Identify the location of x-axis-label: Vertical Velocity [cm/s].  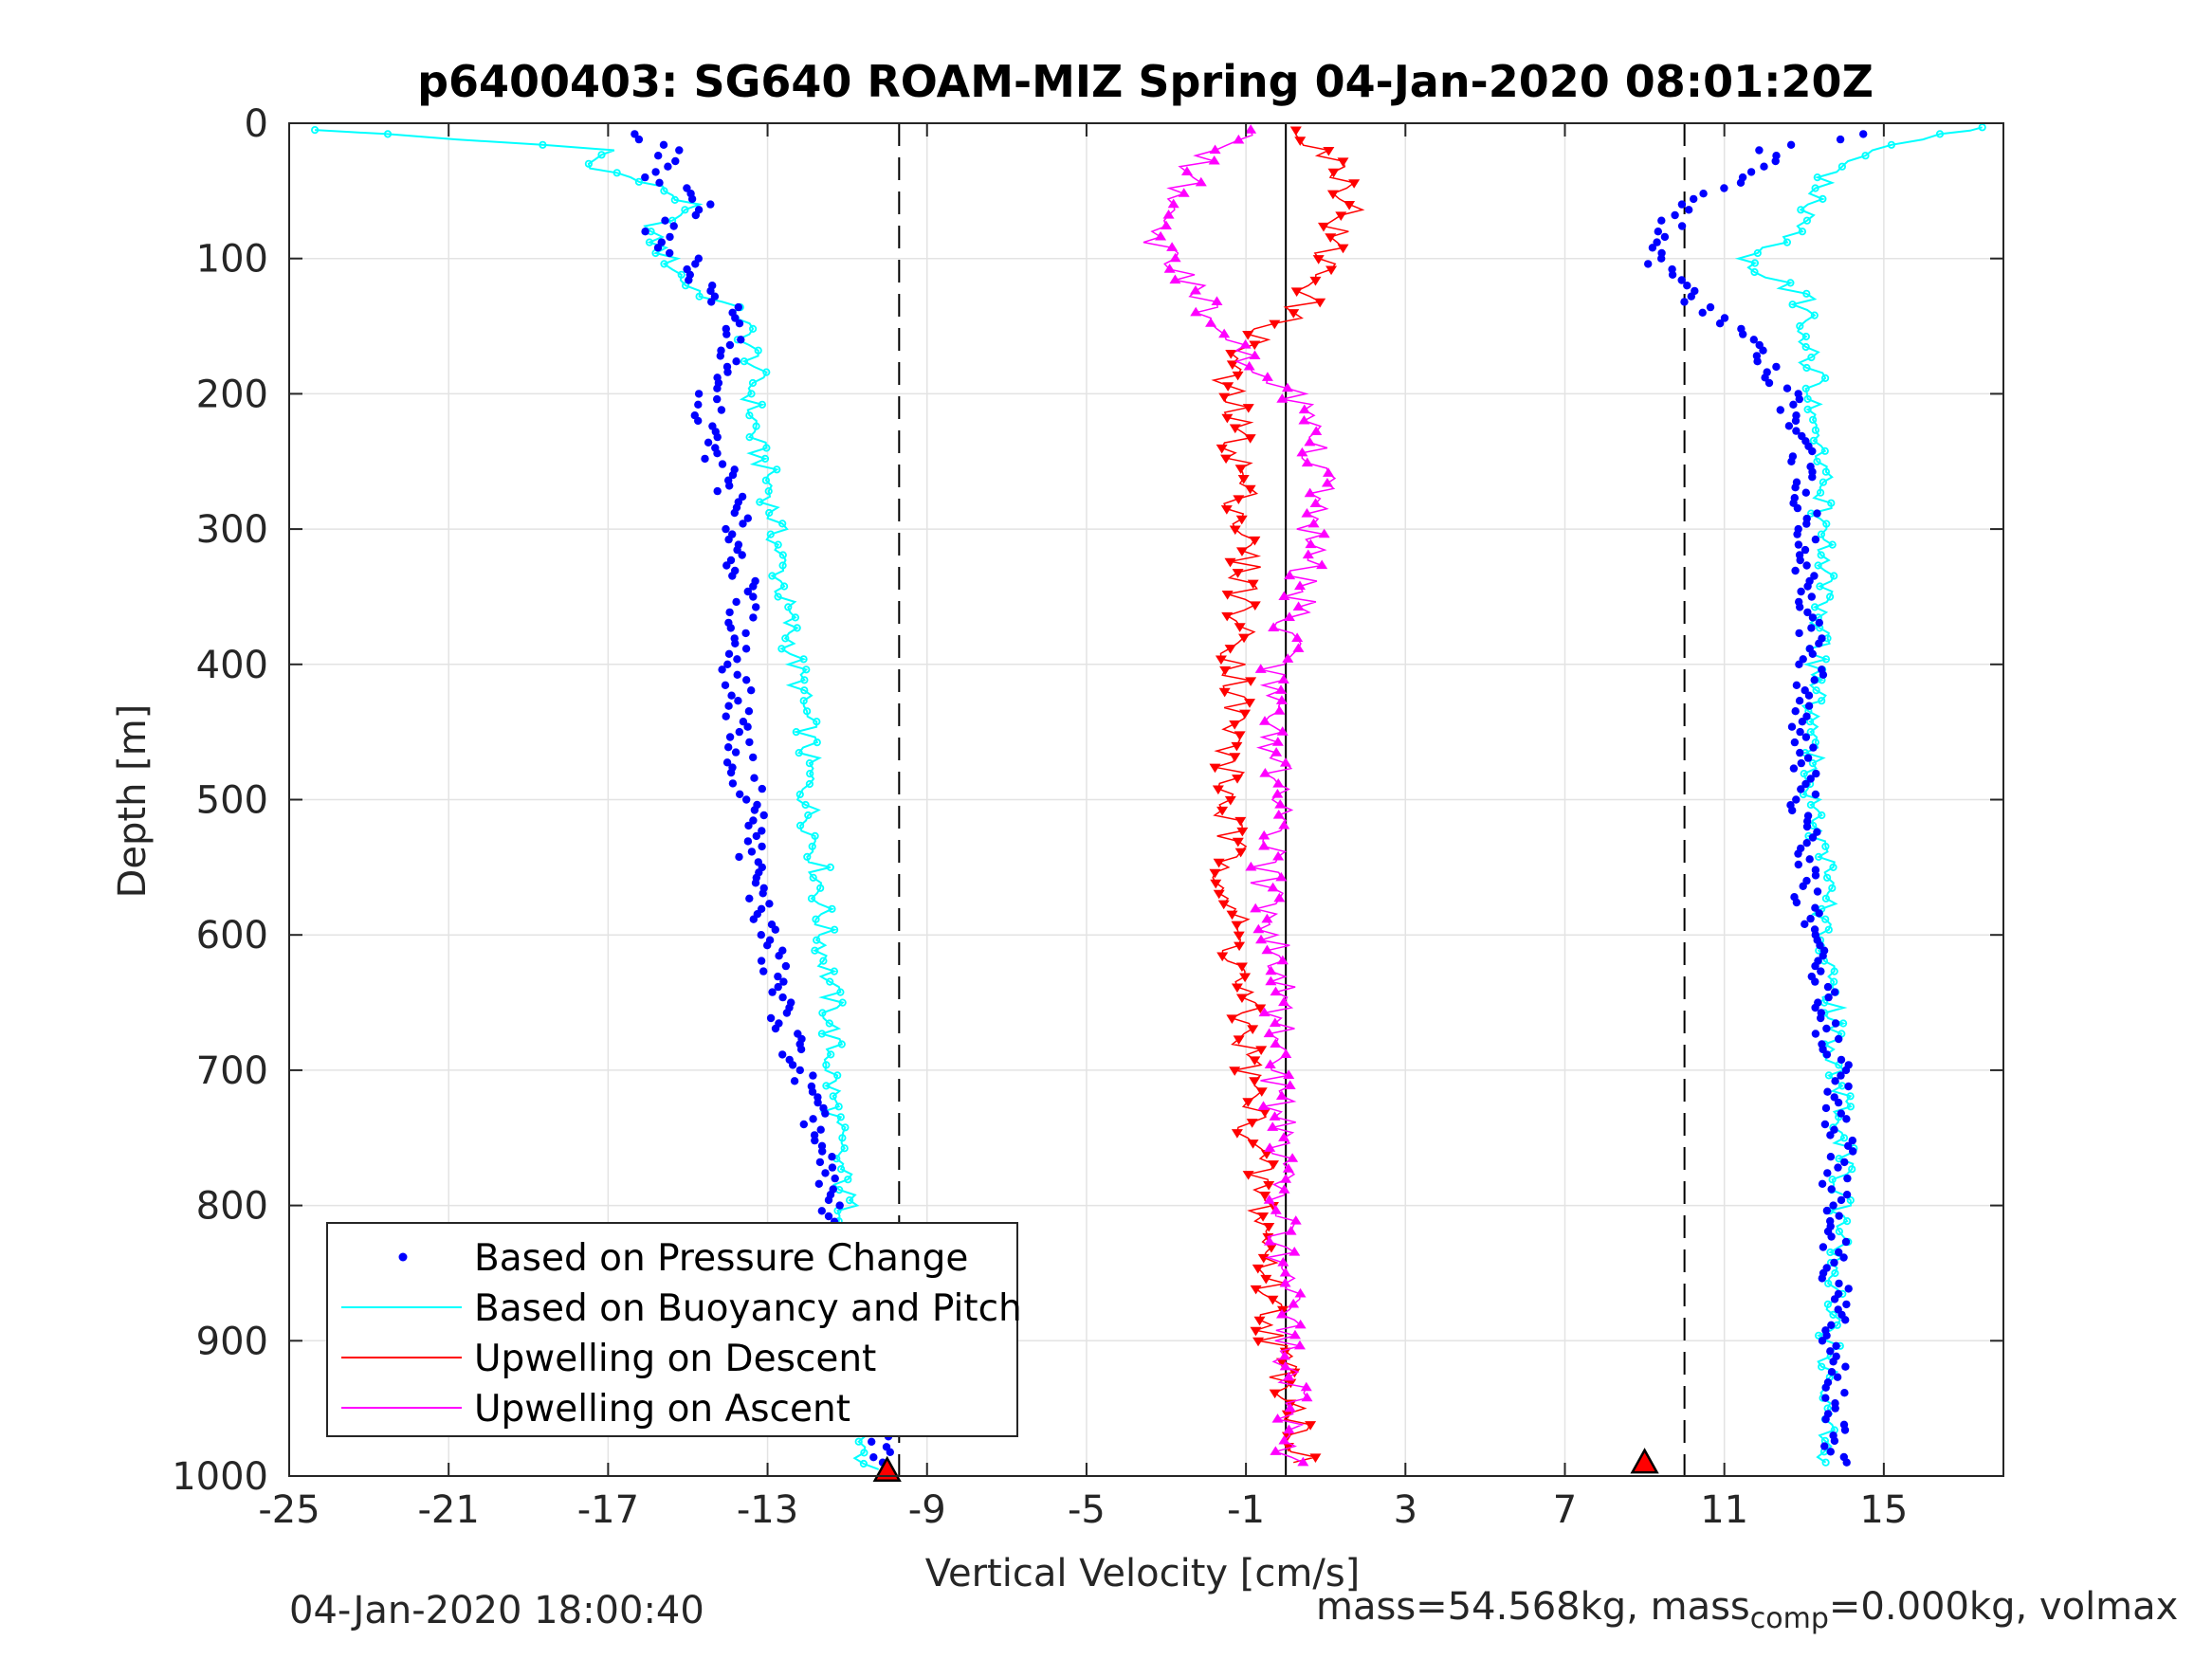
(1143, 1573).